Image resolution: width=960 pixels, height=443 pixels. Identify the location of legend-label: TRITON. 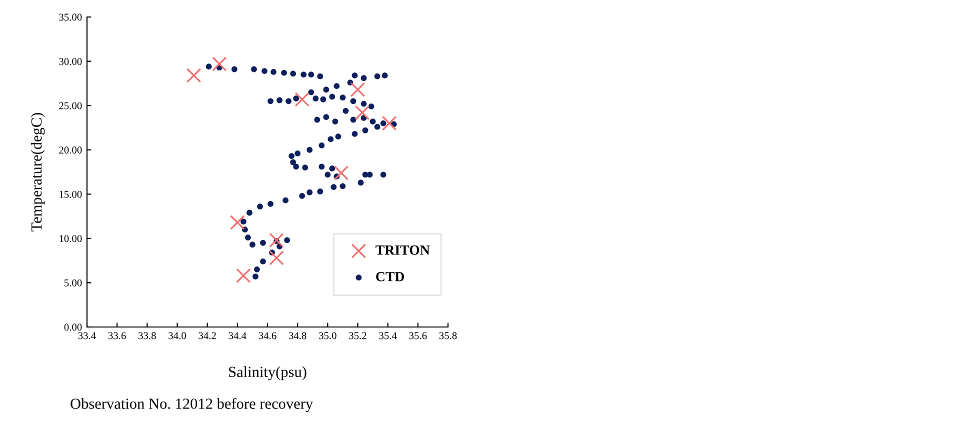
(403, 250).